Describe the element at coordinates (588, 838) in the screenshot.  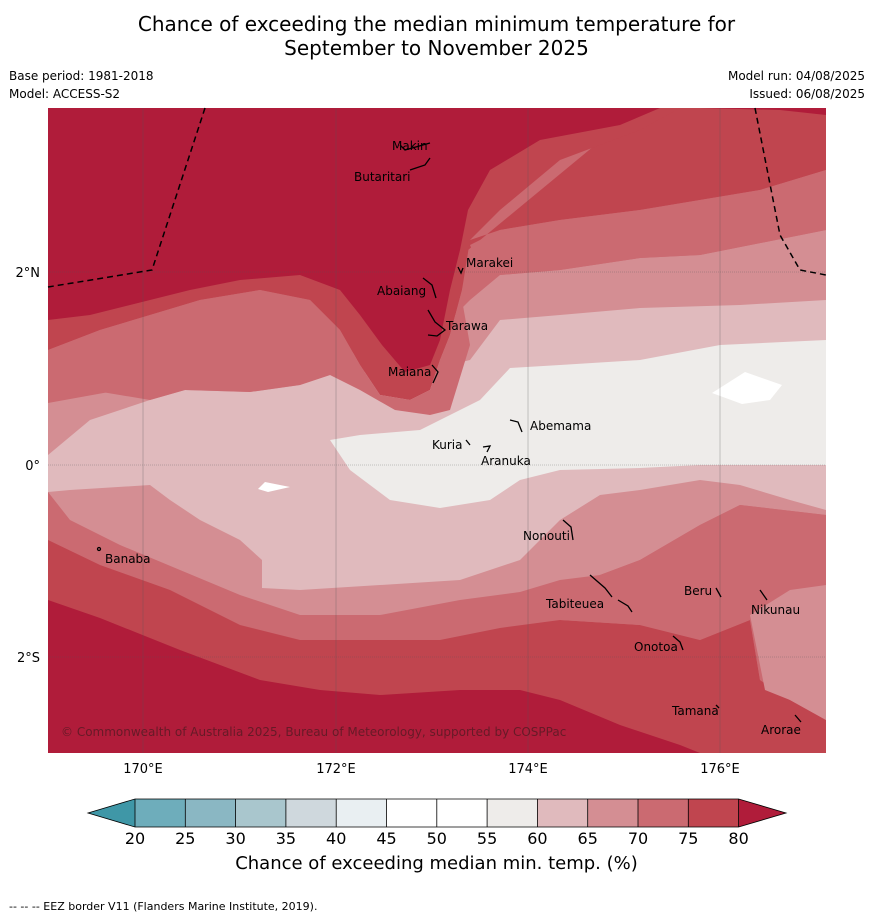
I see `colorbar-tick-65: 65` at that location.